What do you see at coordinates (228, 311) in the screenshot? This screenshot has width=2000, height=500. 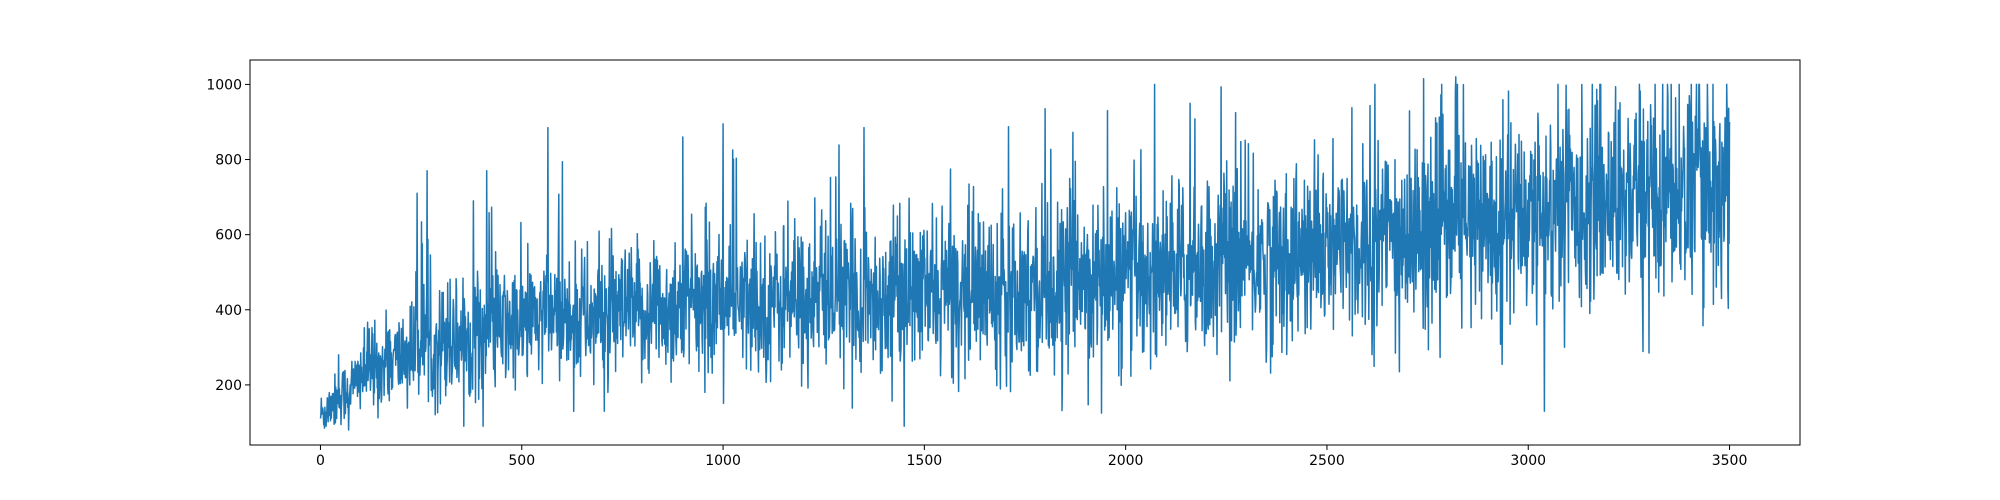 I see `y-tick-label: 400` at bounding box center [228, 311].